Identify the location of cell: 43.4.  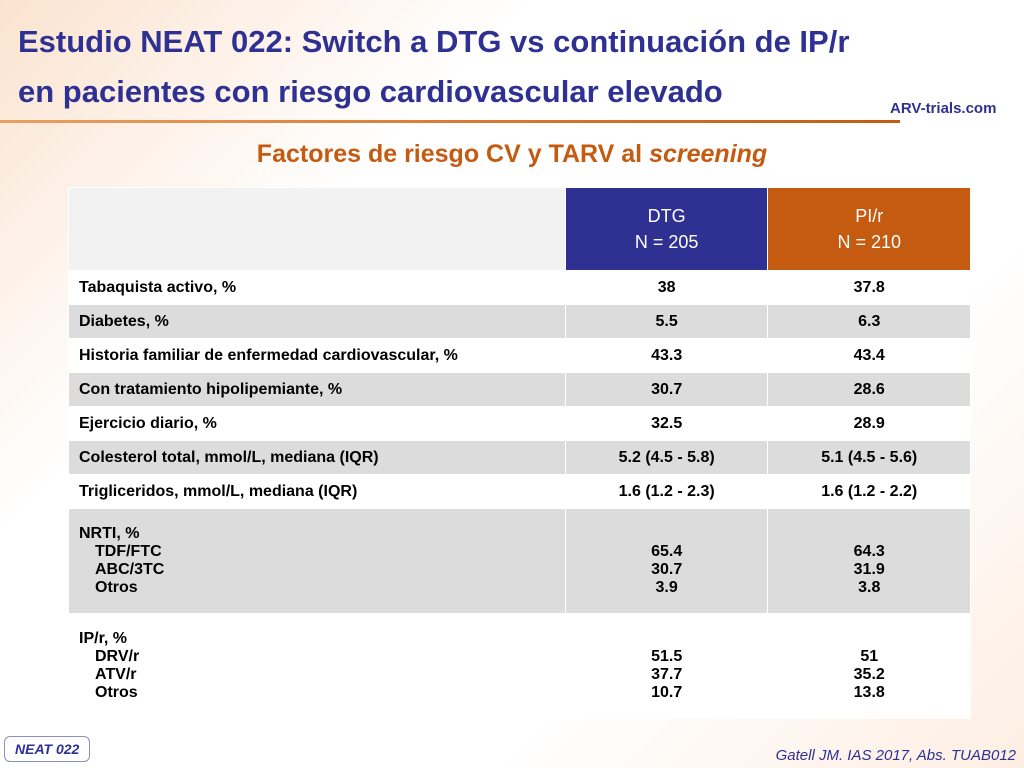
(869, 355).